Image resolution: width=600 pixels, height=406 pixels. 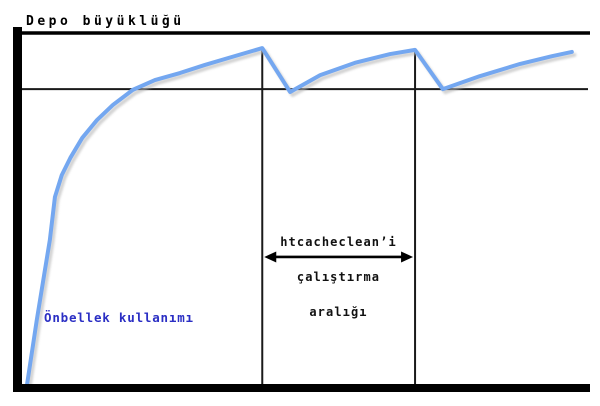 What do you see at coordinates (338, 312) in the screenshot?
I see `annotation-line-3: aralığı` at bounding box center [338, 312].